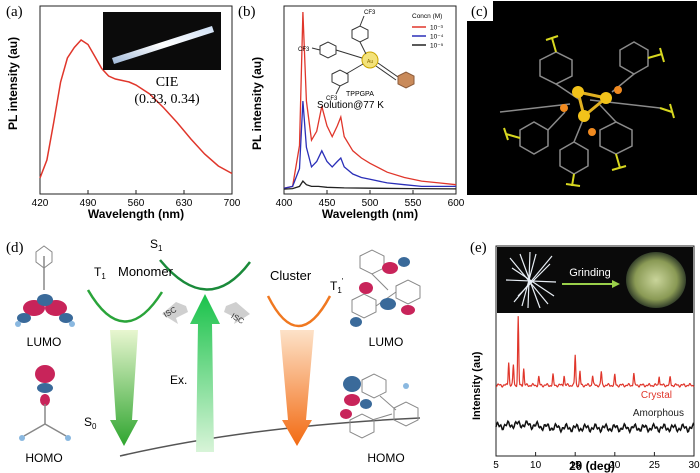 The width and height of the screenshot is (700, 473). What do you see at coordinates (694, 465) in the screenshot?
I see `panel-e-x-tick-label: 30` at bounding box center [694, 465].